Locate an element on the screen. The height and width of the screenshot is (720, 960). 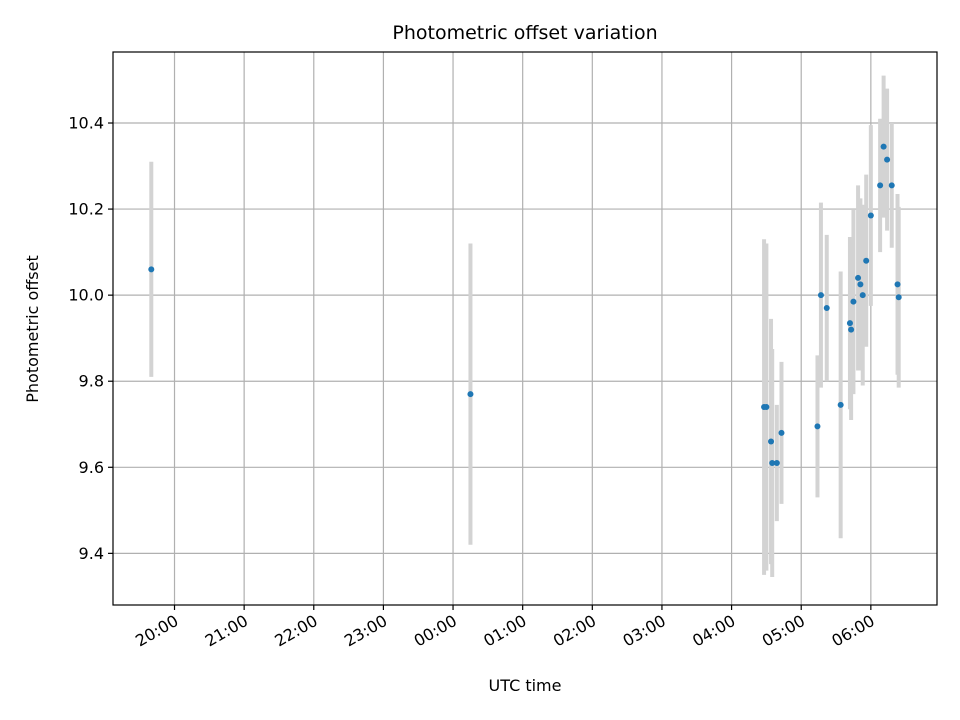
y-tick-label: 9.8 is located at coordinates (91, 381).